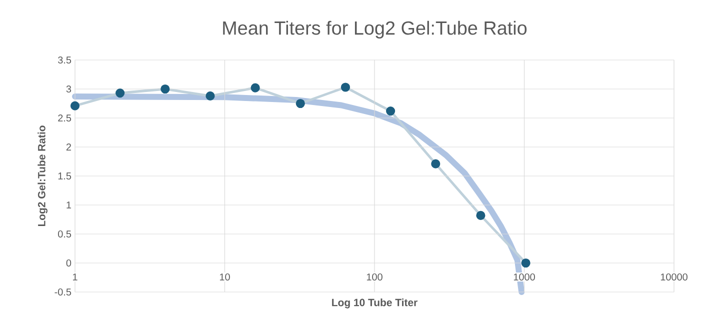 The width and height of the screenshot is (709, 331). What do you see at coordinates (374, 277) in the screenshot?
I see `x-tick-label: 100` at bounding box center [374, 277].